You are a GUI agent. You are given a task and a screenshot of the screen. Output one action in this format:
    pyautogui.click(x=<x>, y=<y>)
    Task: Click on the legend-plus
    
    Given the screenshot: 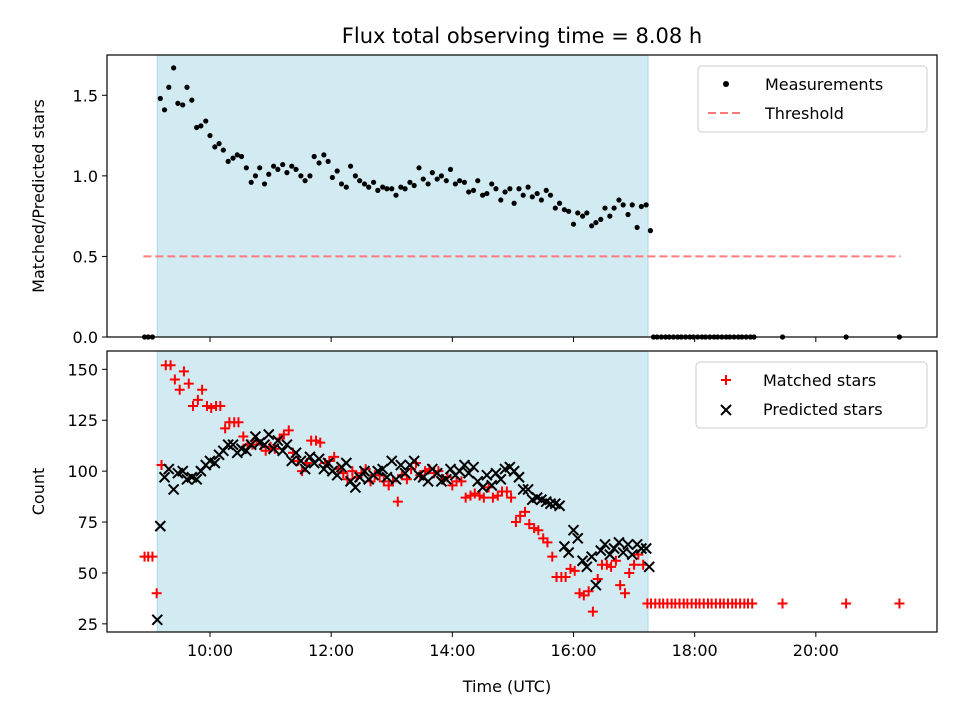 What is the action you would take?
    pyautogui.click(x=726, y=380)
    